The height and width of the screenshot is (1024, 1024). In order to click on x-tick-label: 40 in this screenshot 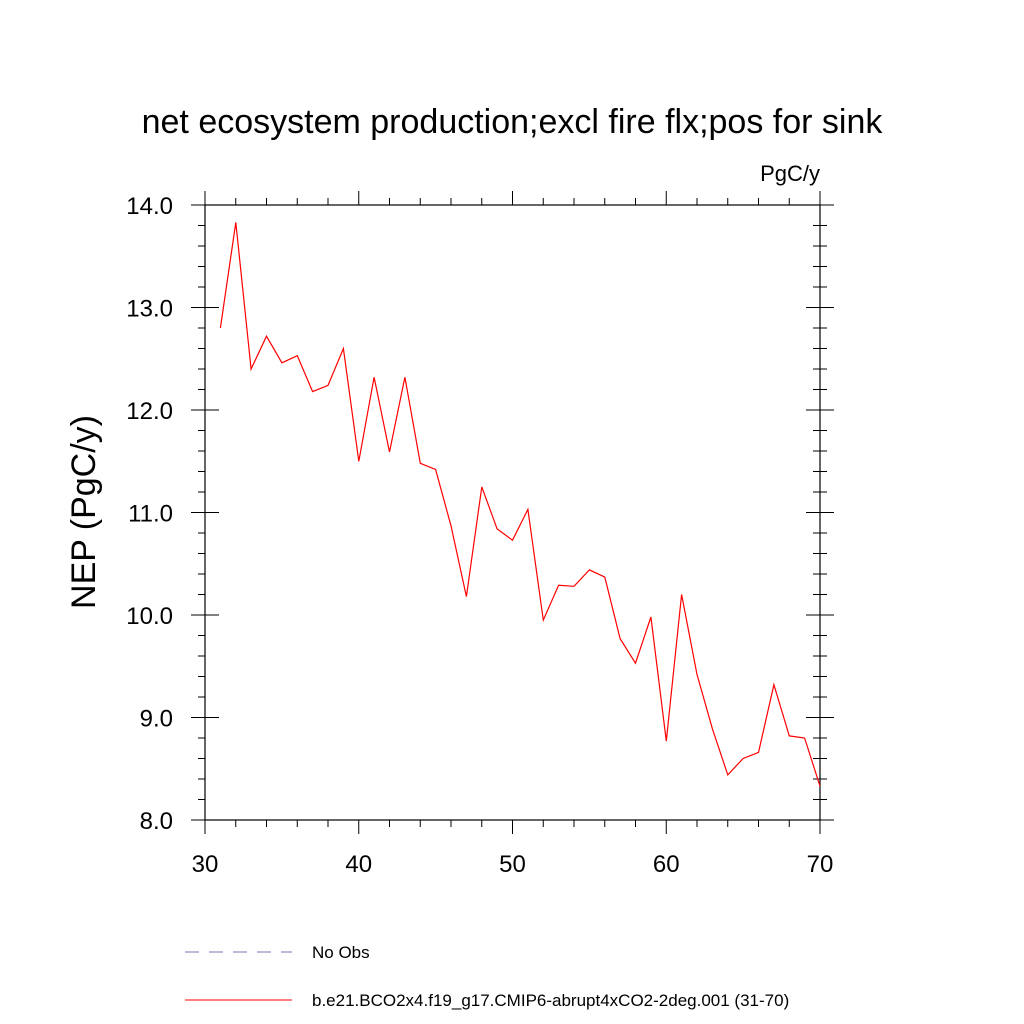, I will do `click(358, 864)`.